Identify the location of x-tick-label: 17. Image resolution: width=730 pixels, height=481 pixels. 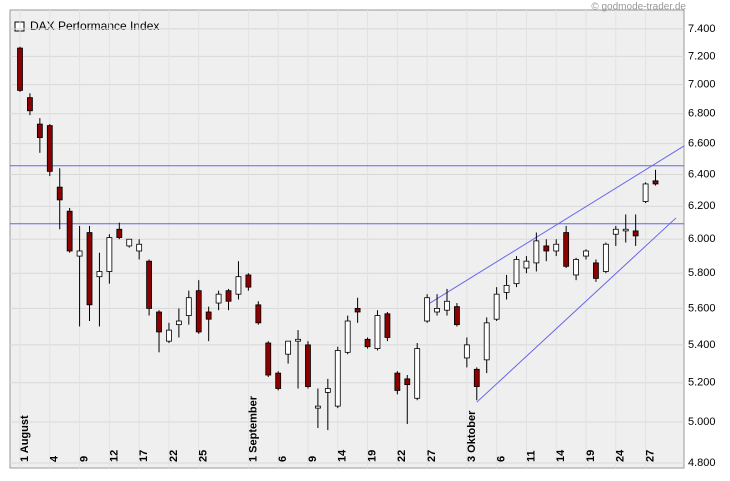
(144, 456).